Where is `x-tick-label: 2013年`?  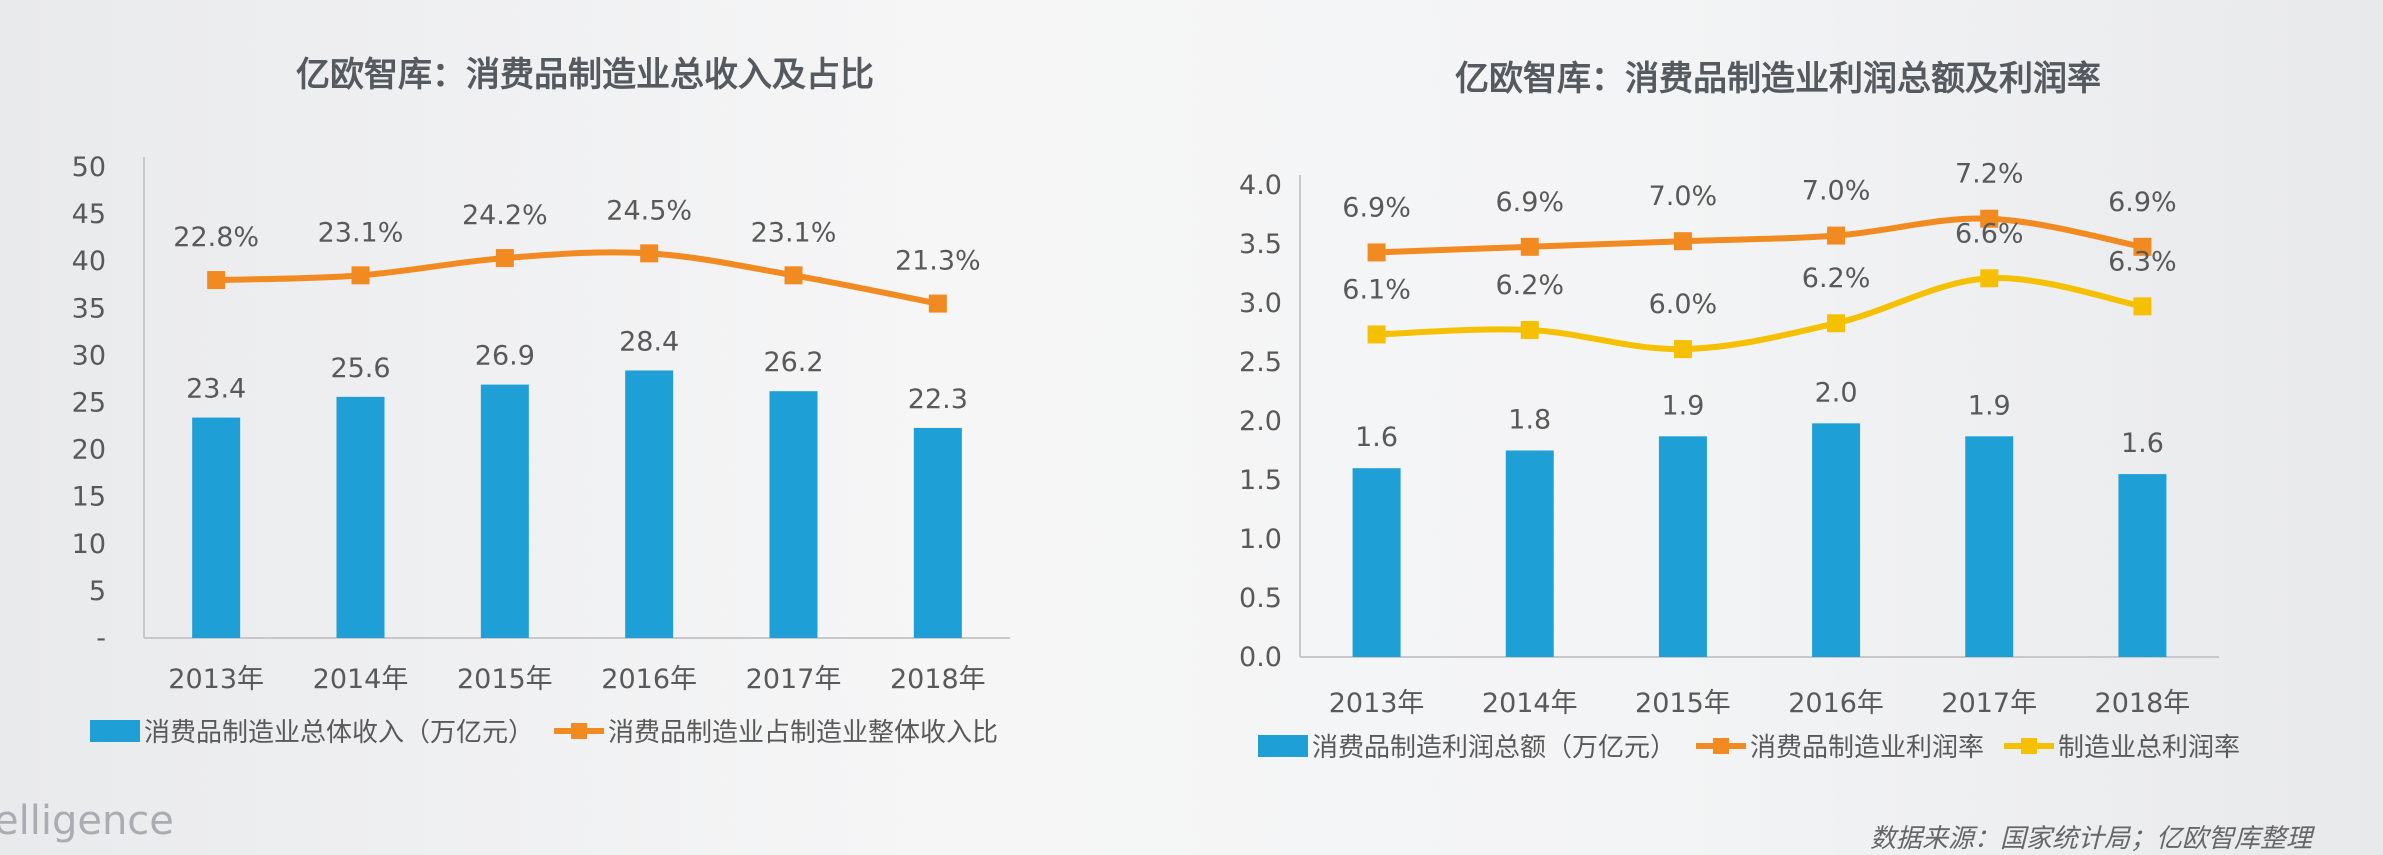
x-tick-label: 2013年 is located at coordinates (216, 679).